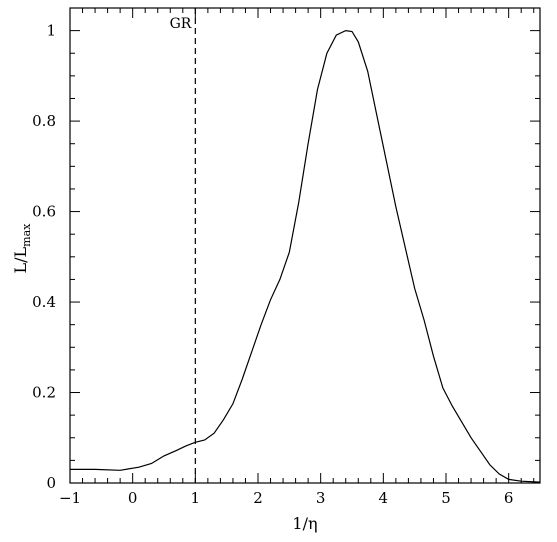 Image resolution: width=557 pixels, height=542 pixels. I want to click on x-tick-label: 2, so click(258, 498).